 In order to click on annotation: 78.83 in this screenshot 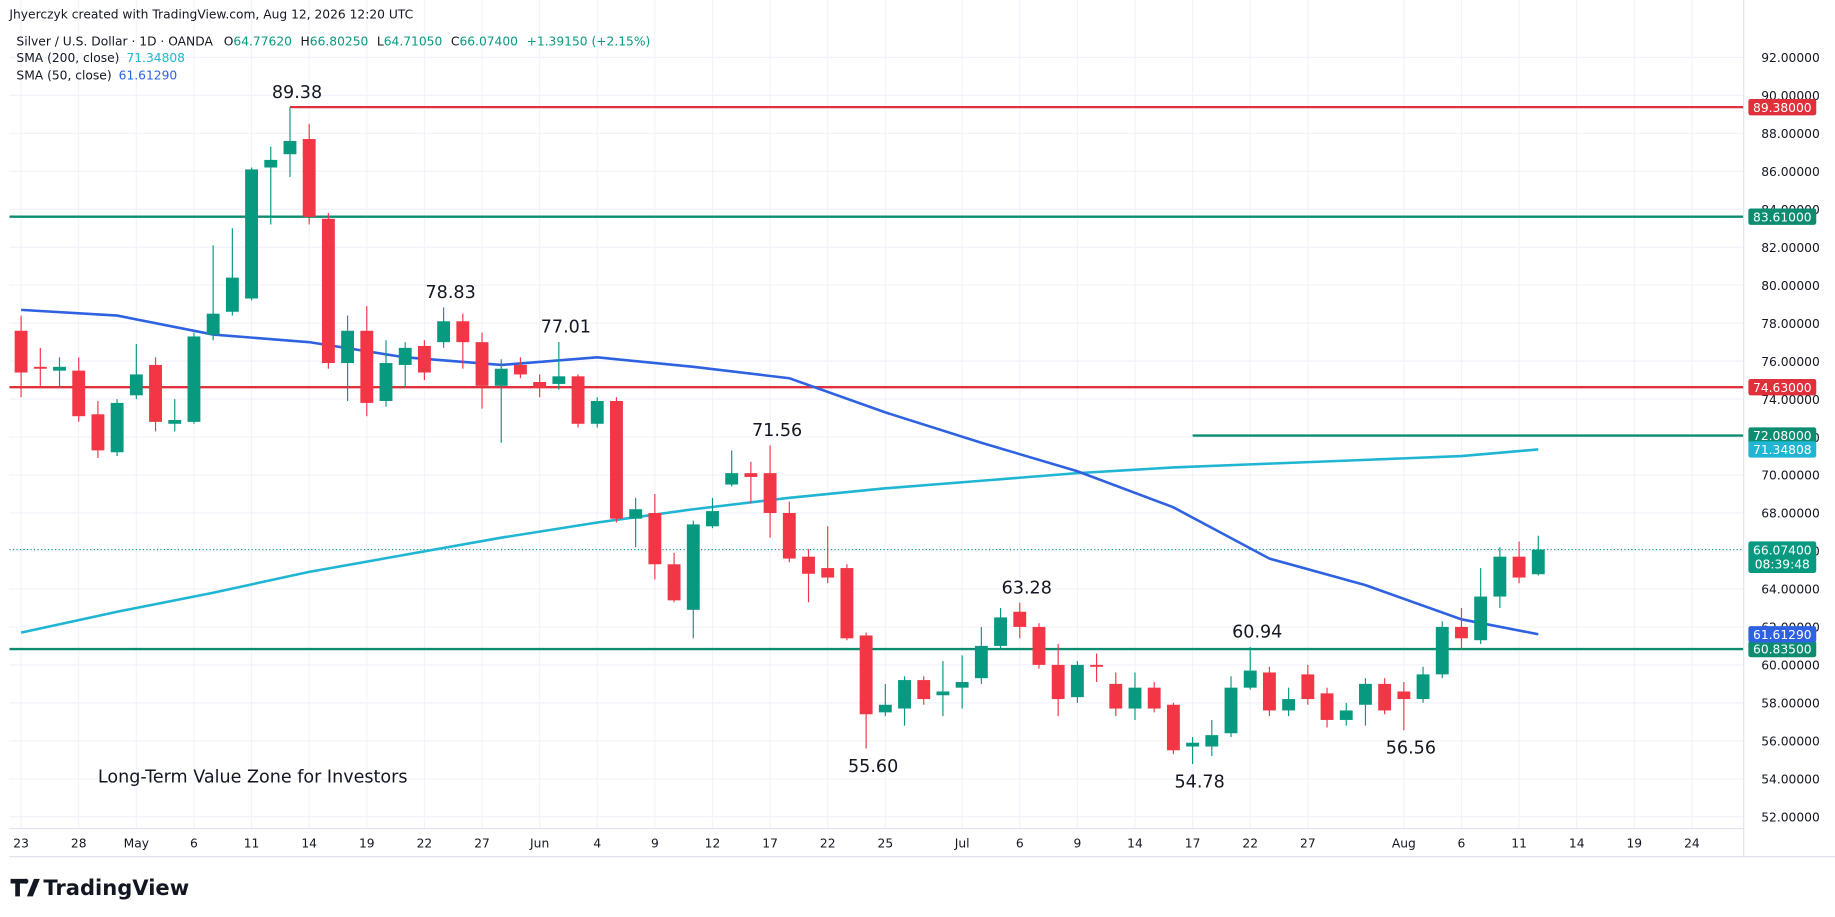, I will do `click(451, 293)`.